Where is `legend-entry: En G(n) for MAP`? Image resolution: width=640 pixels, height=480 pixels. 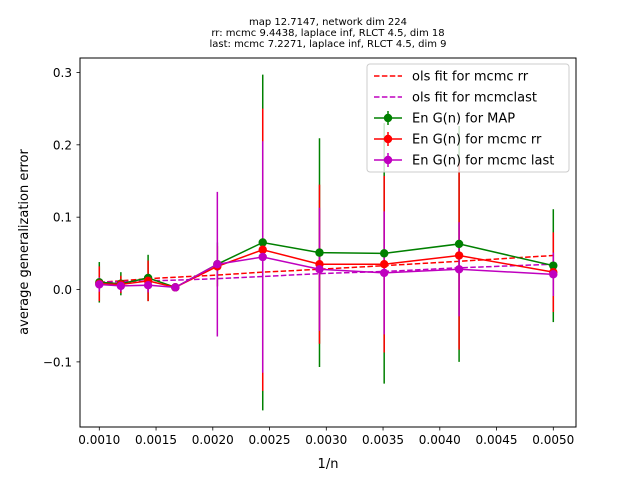 legend-entry: En G(n) for MAP is located at coordinates (463, 119).